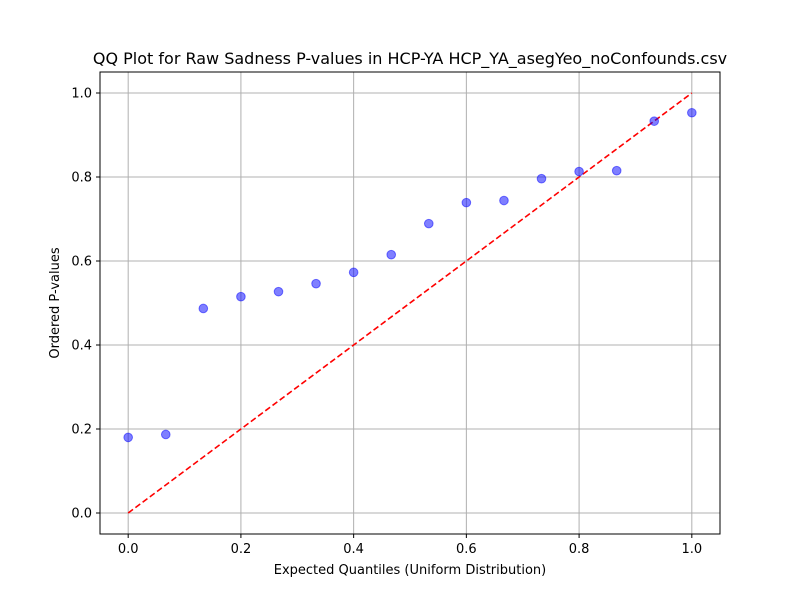 The height and width of the screenshot is (600, 800). I want to click on x-tick-label: 0.8, so click(579, 549).